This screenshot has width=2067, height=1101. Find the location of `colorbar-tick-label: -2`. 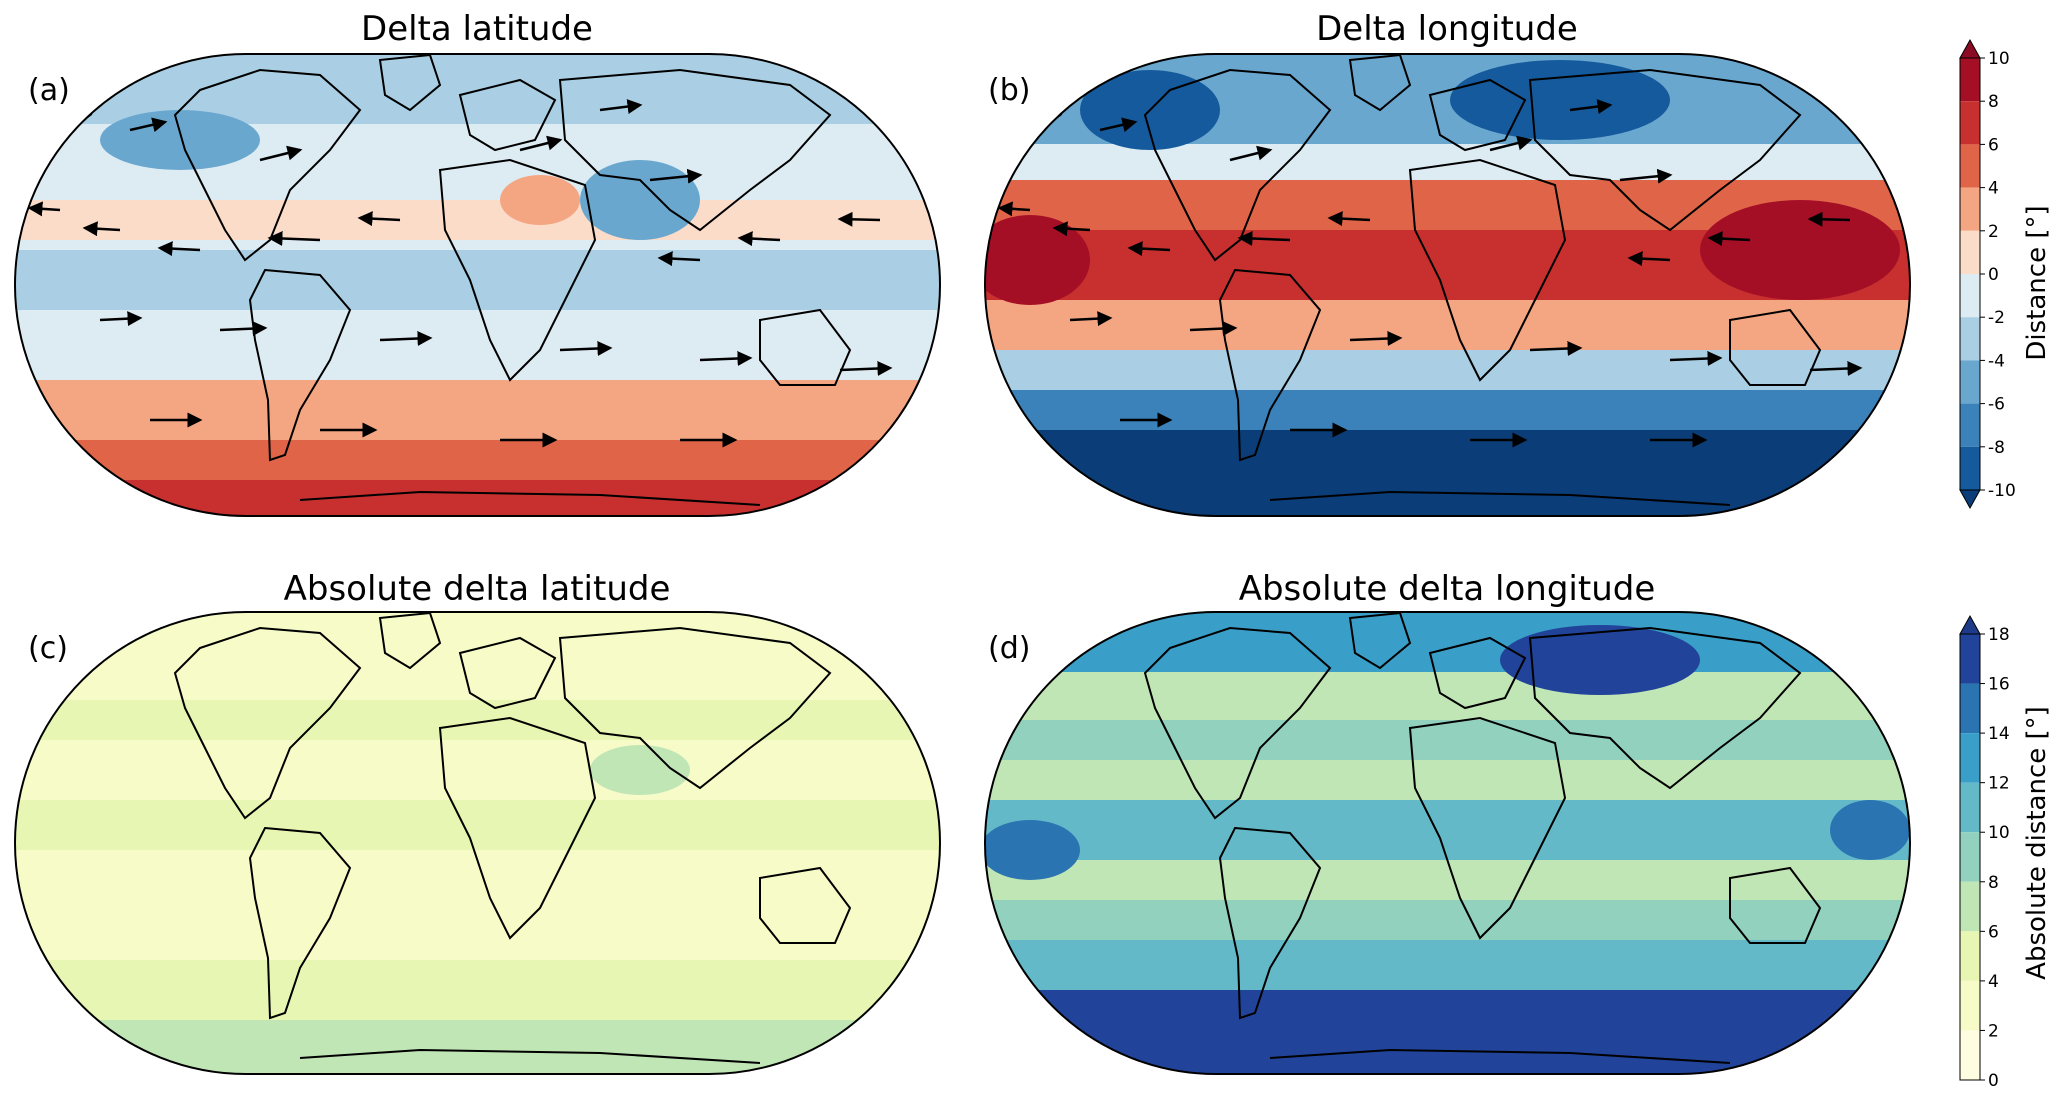

colorbar-tick-label: -2 is located at coordinates (1996, 318).